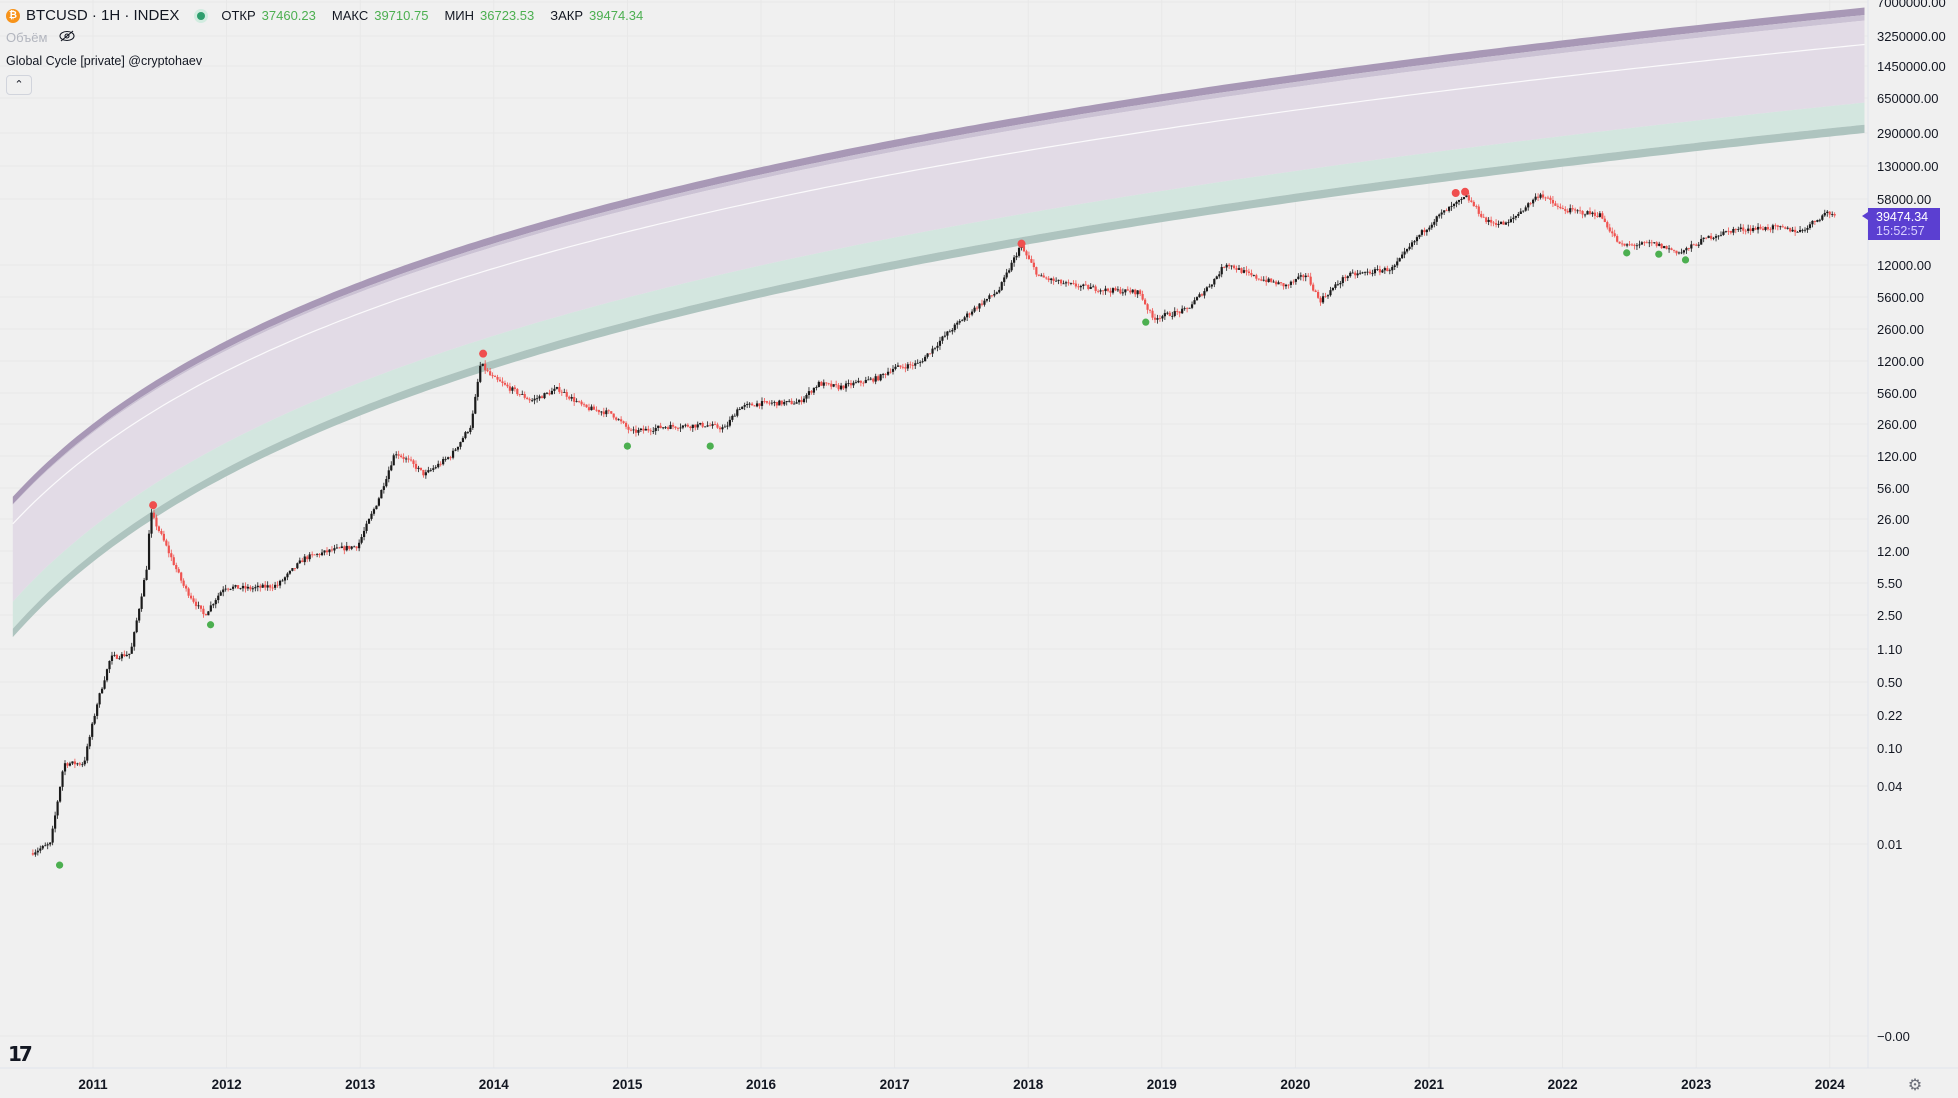 The width and height of the screenshot is (1958, 1098). What do you see at coordinates (1907, 98) in the screenshot?
I see `y-tick-label: 650000.00` at bounding box center [1907, 98].